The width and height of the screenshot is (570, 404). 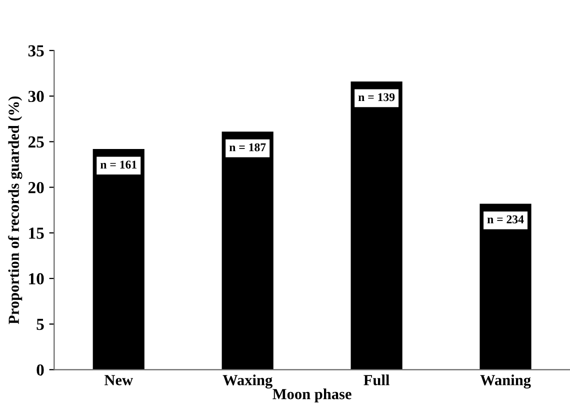 What do you see at coordinates (36, 233) in the screenshot?
I see `y-tick-label: 15` at bounding box center [36, 233].